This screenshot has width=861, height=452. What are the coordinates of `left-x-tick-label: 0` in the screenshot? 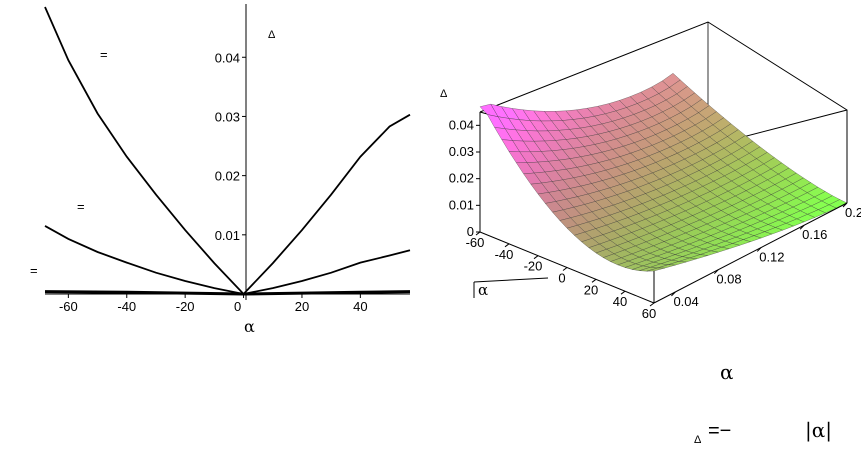 It's located at (237, 306).